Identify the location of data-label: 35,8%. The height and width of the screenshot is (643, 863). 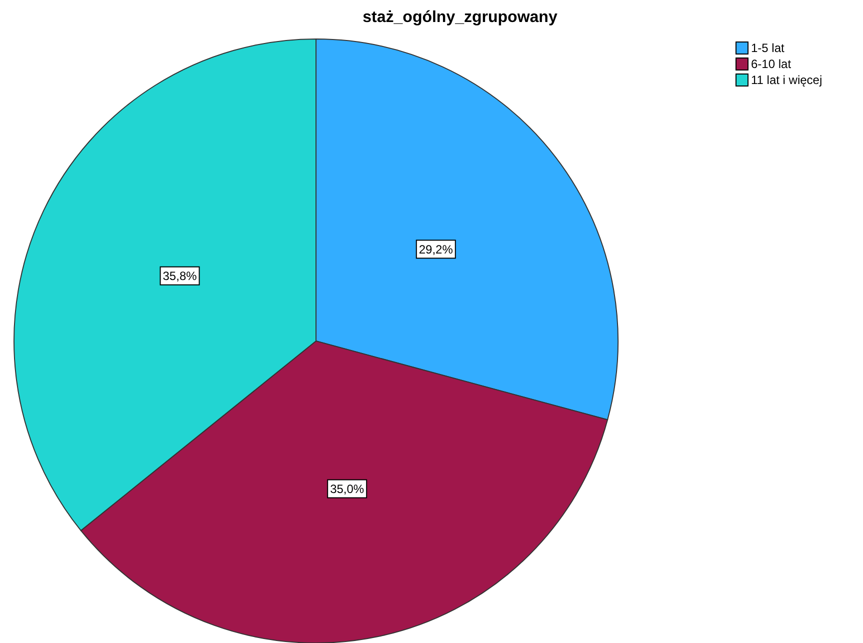
(180, 276).